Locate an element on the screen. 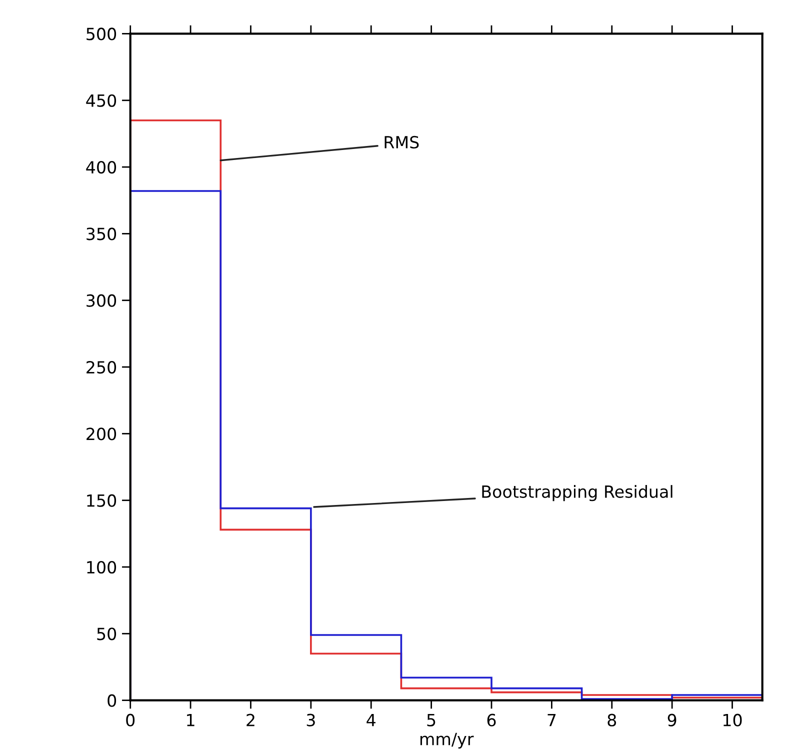 Image resolution: width=790 pixels, height=749 pixels. x-tick-label: 2 is located at coordinates (250, 720).